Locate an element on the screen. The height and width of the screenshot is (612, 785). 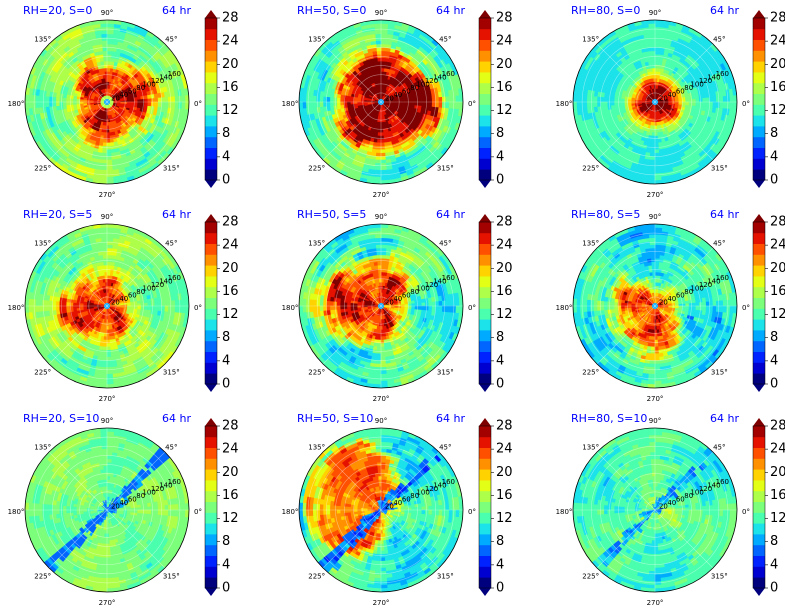
colorbar-tick-label: 8 is located at coordinates (226, 133).